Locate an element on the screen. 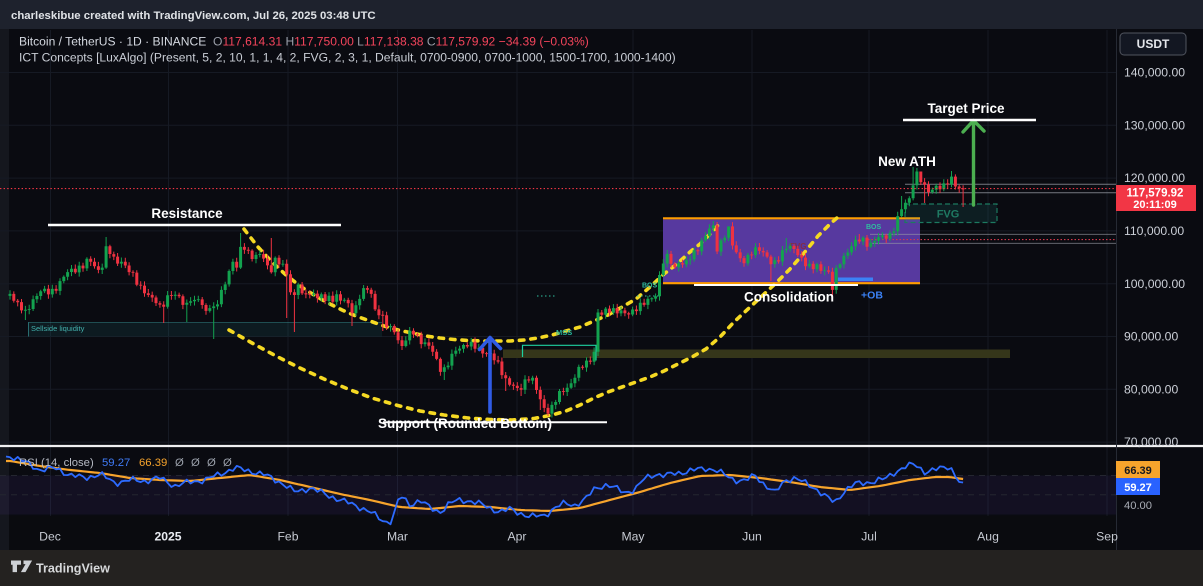  svg-text: Apr is located at coordinates (517, 537).